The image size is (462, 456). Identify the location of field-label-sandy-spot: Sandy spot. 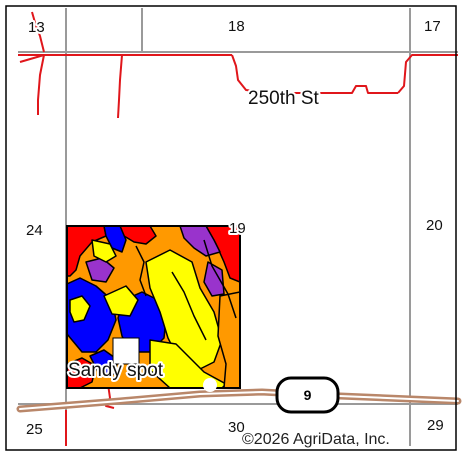
(116, 370).